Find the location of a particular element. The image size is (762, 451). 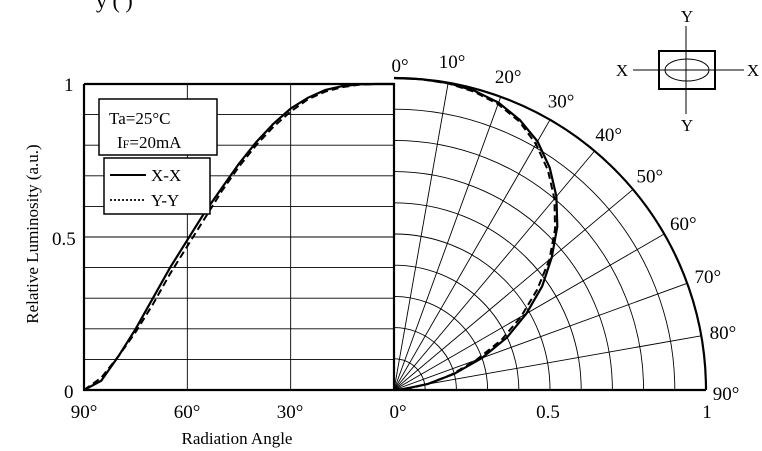

polar-angle-label-0: 0° is located at coordinates (399, 66).